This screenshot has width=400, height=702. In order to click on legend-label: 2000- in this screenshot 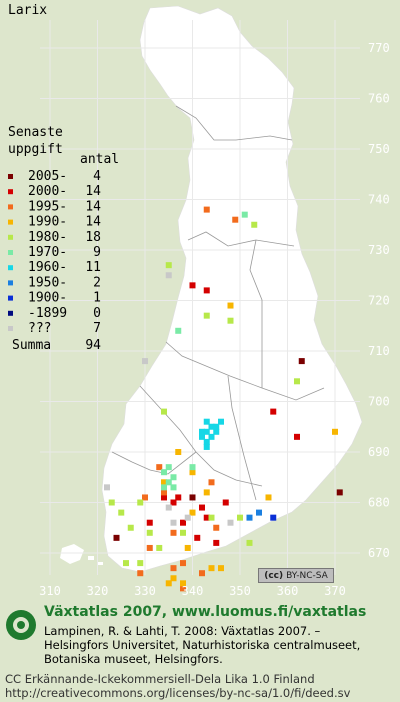, I will do `click(47, 191)`.